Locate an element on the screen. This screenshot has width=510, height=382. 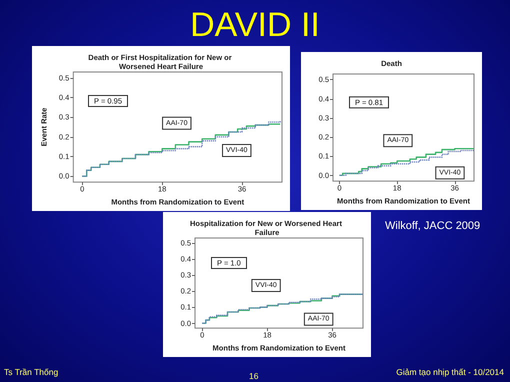
text: Giảm tạo nhịp thất - 10/2014 is located at coordinates (450, 372).